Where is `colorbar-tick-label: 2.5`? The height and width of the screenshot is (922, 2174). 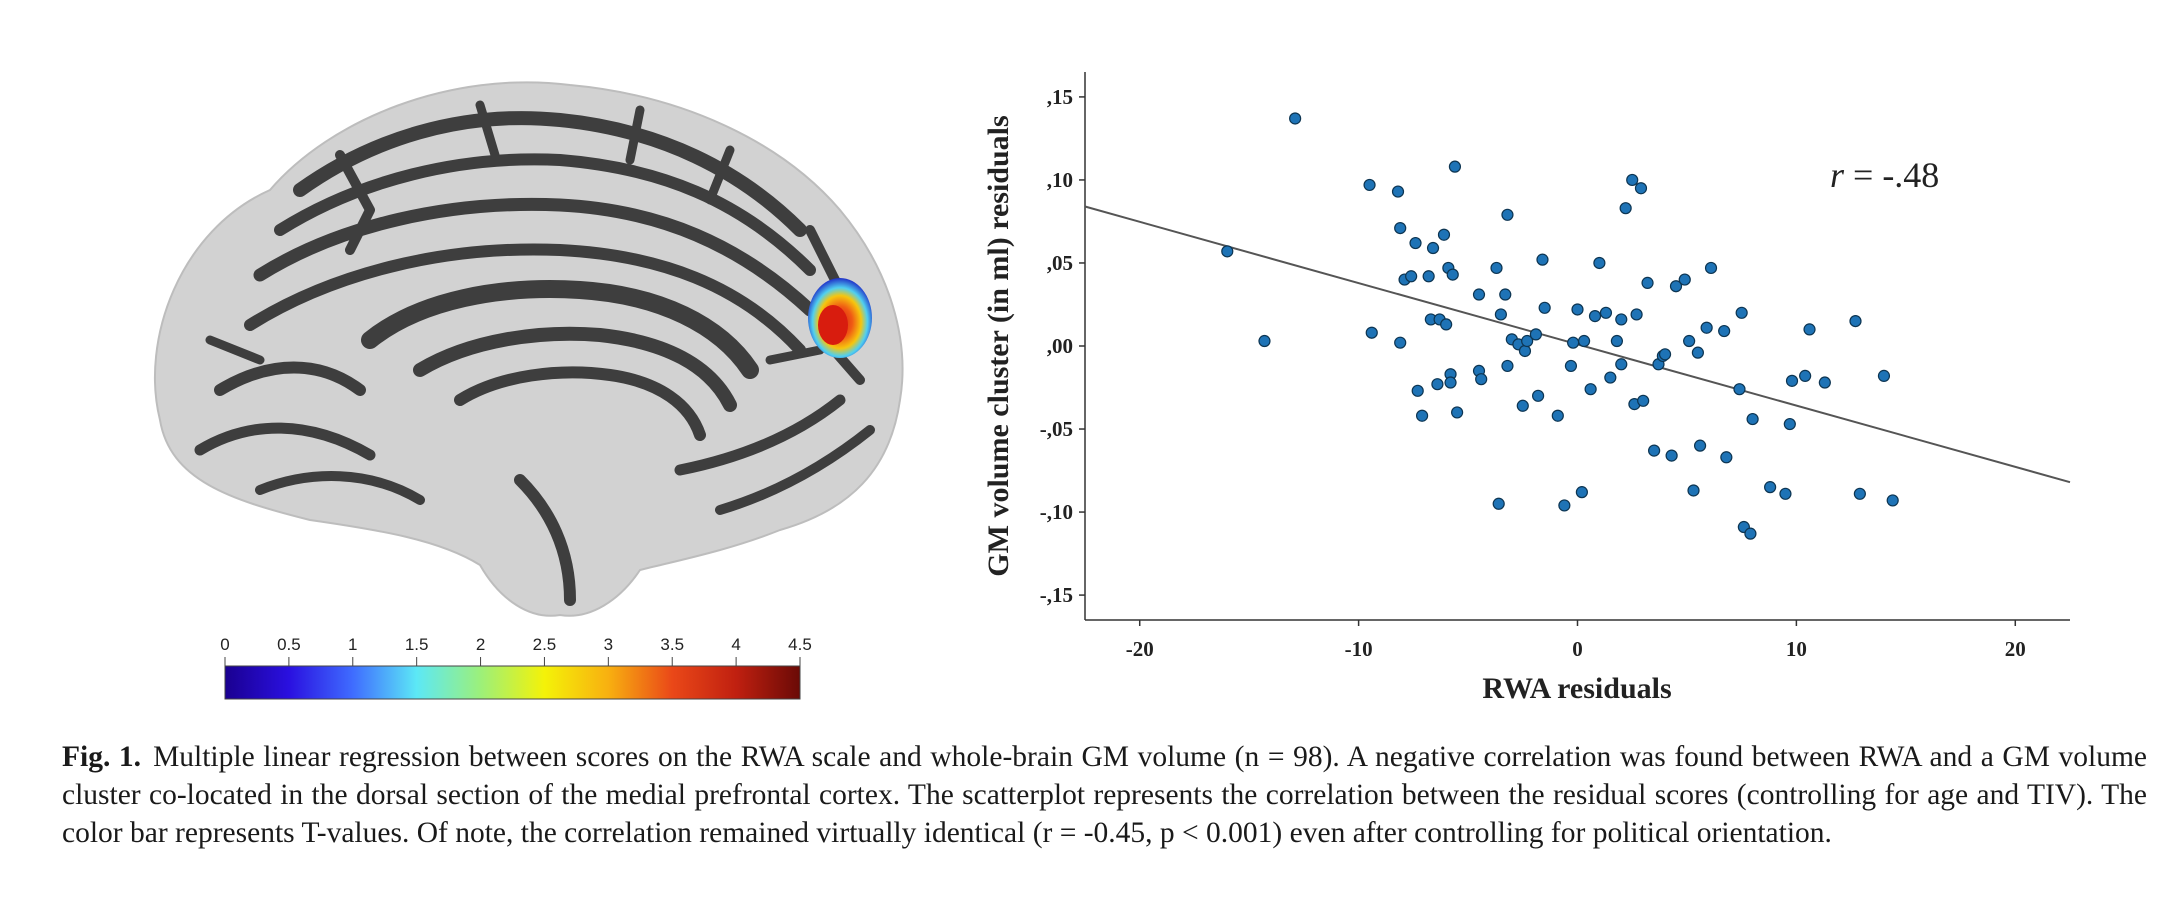
colorbar-tick-label: 2.5 is located at coordinates (545, 644).